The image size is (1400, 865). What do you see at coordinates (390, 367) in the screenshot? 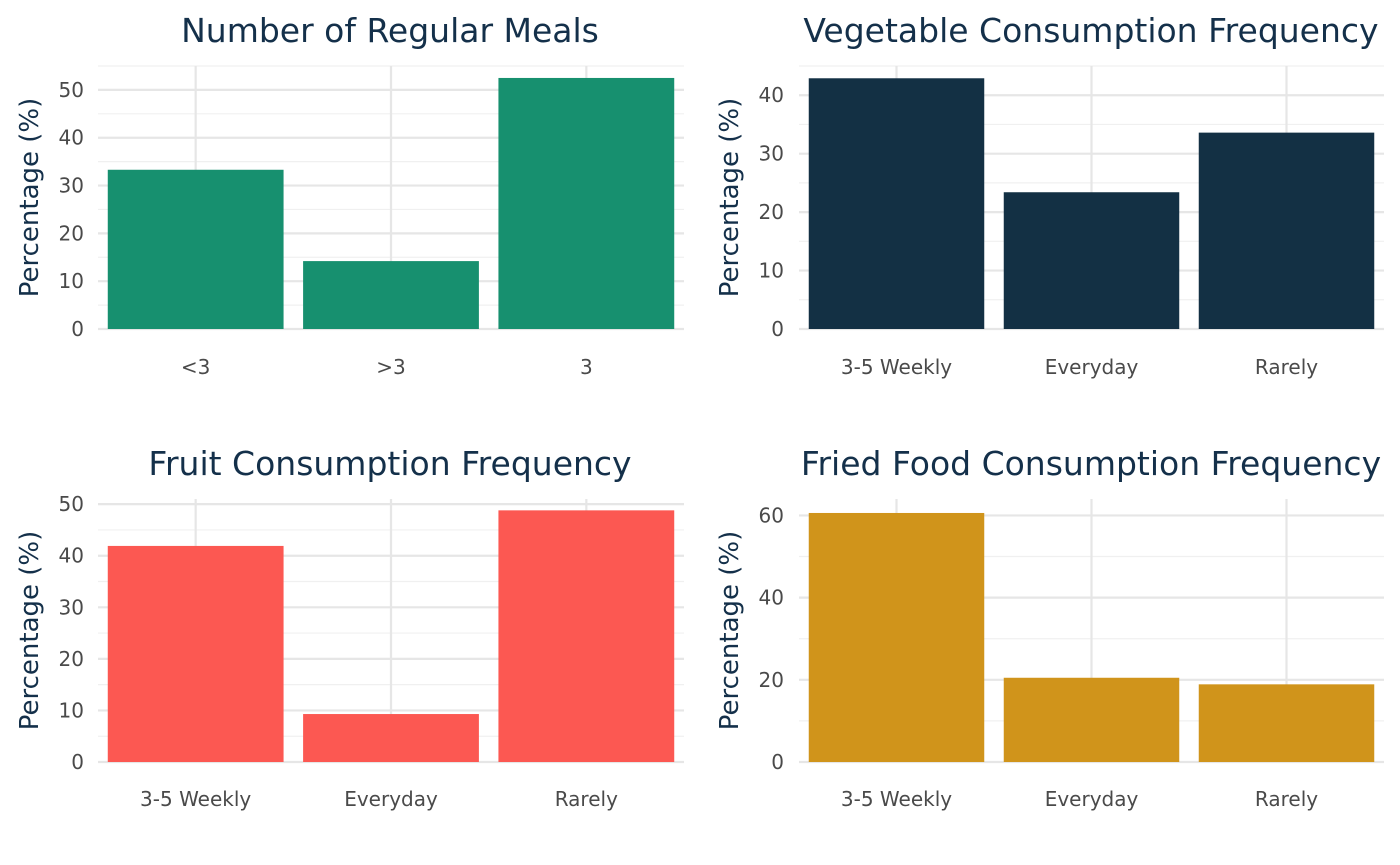
I see `x-tick-label: >3` at bounding box center [390, 367].